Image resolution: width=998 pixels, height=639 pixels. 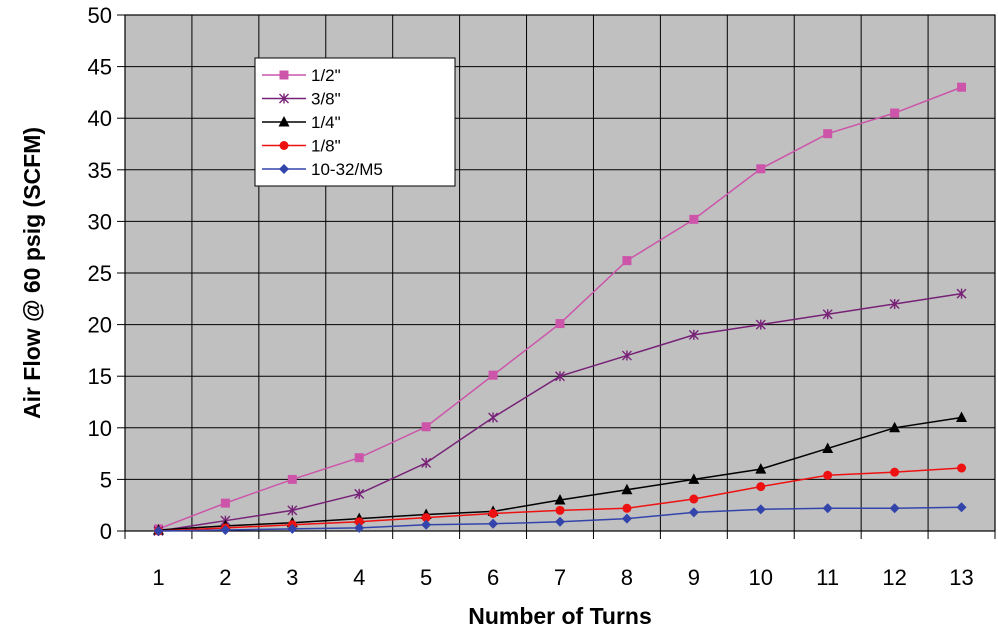 What do you see at coordinates (301, 122) in the screenshot?
I see `legend-entry: 1/4"` at bounding box center [301, 122].